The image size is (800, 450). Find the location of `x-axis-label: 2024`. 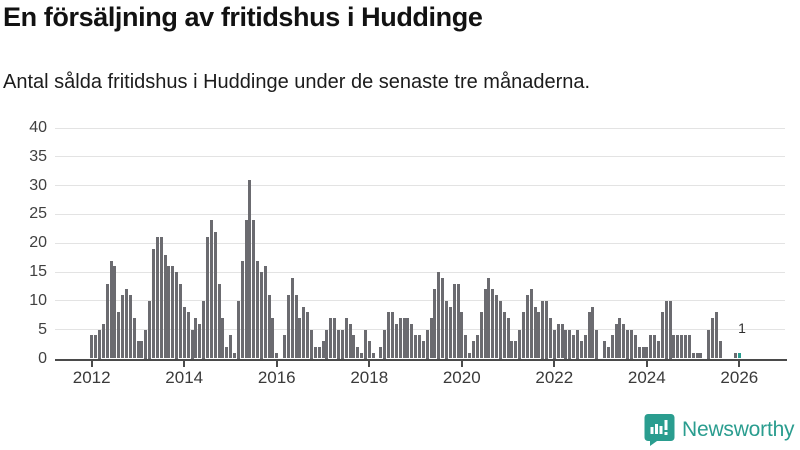

x-axis-label: 2024 is located at coordinates (646, 377).